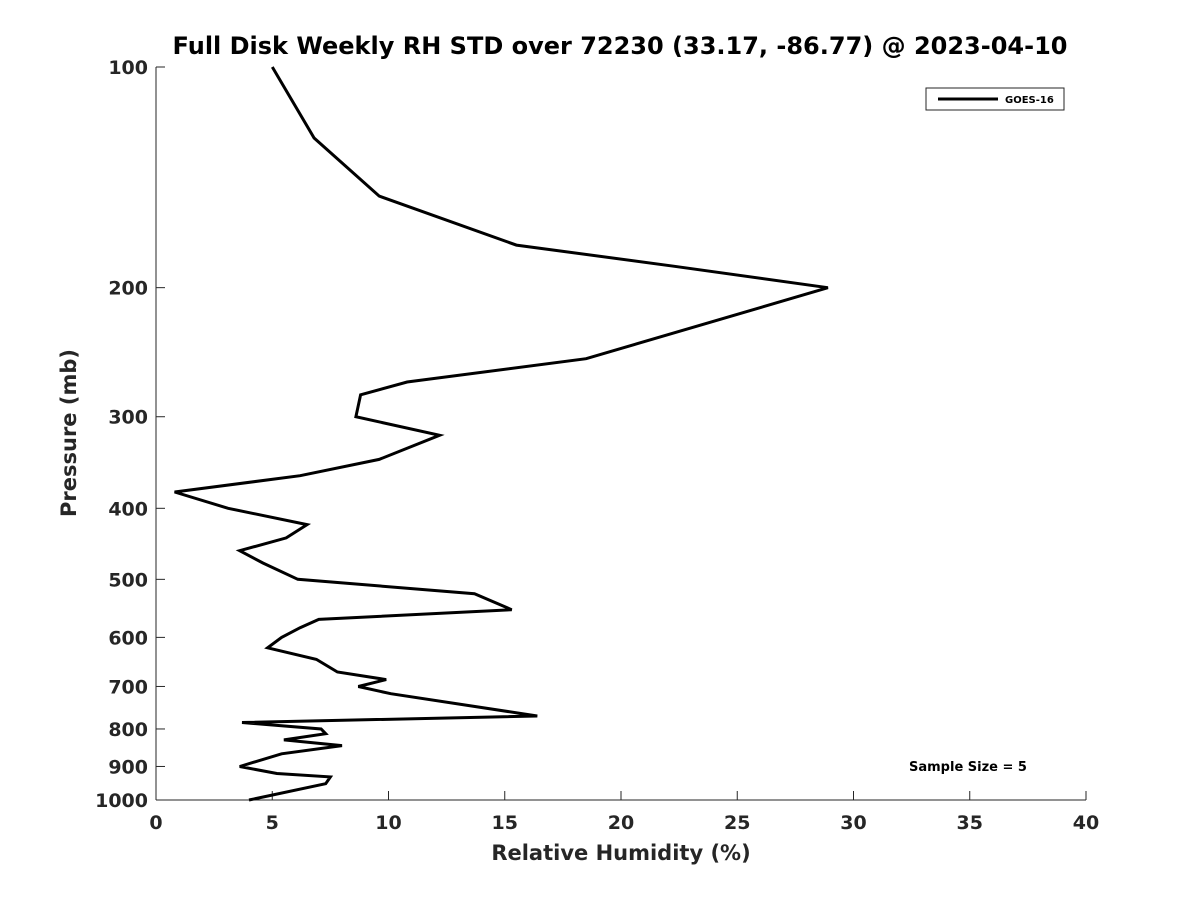  What do you see at coordinates (130, 434) in the screenshot?
I see `y-ticks: 100 200 300 400 500 600 700 800 900 1000` at bounding box center [130, 434].